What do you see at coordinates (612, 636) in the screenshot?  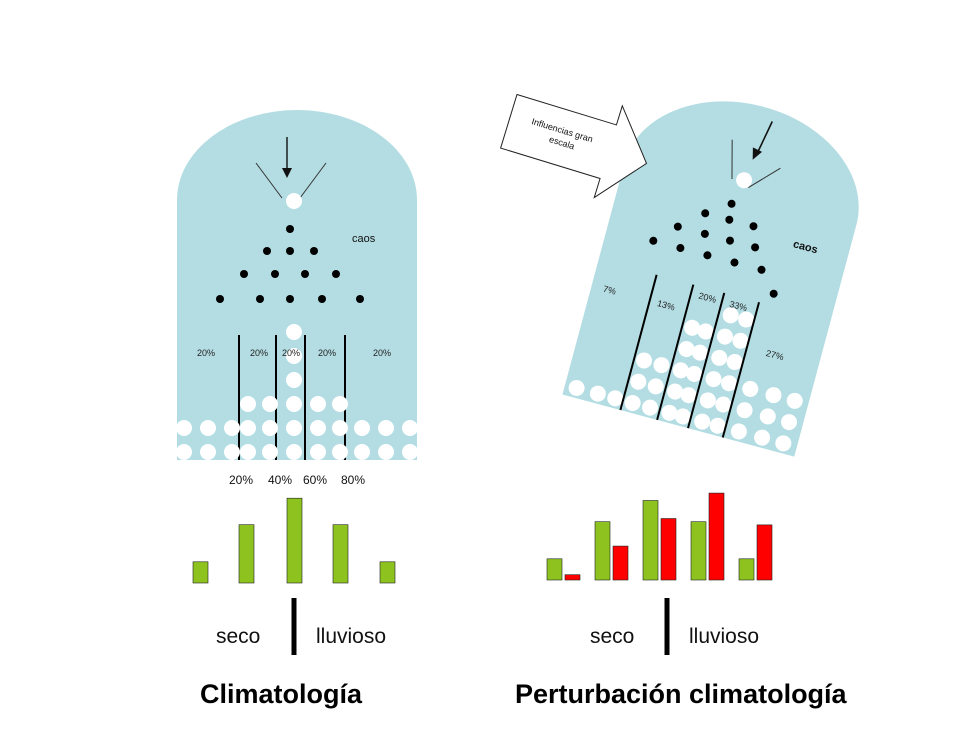 I see `right-seco-label: seco` at bounding box center [612, 636].